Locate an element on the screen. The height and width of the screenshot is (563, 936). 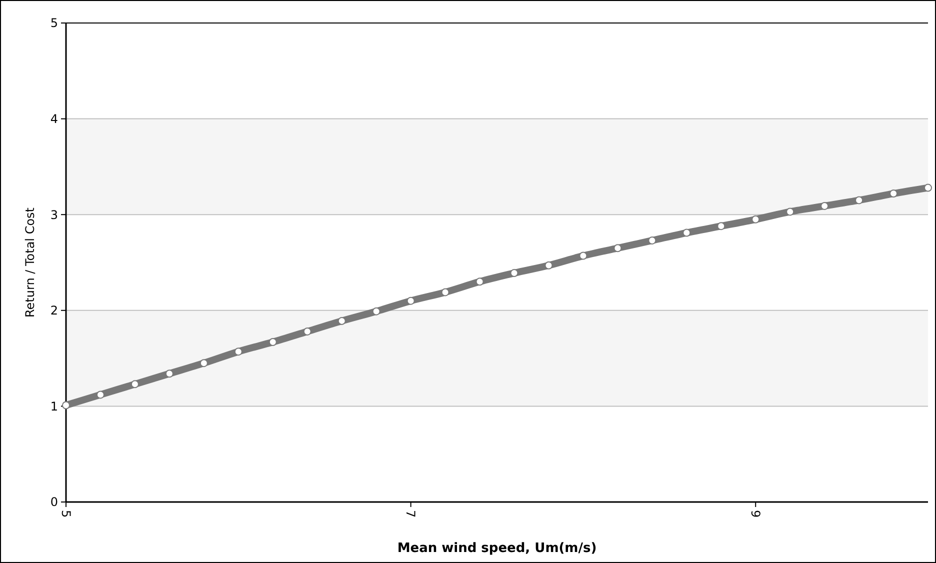
y-tick-label: 1 is located at coordinates (54, 406).